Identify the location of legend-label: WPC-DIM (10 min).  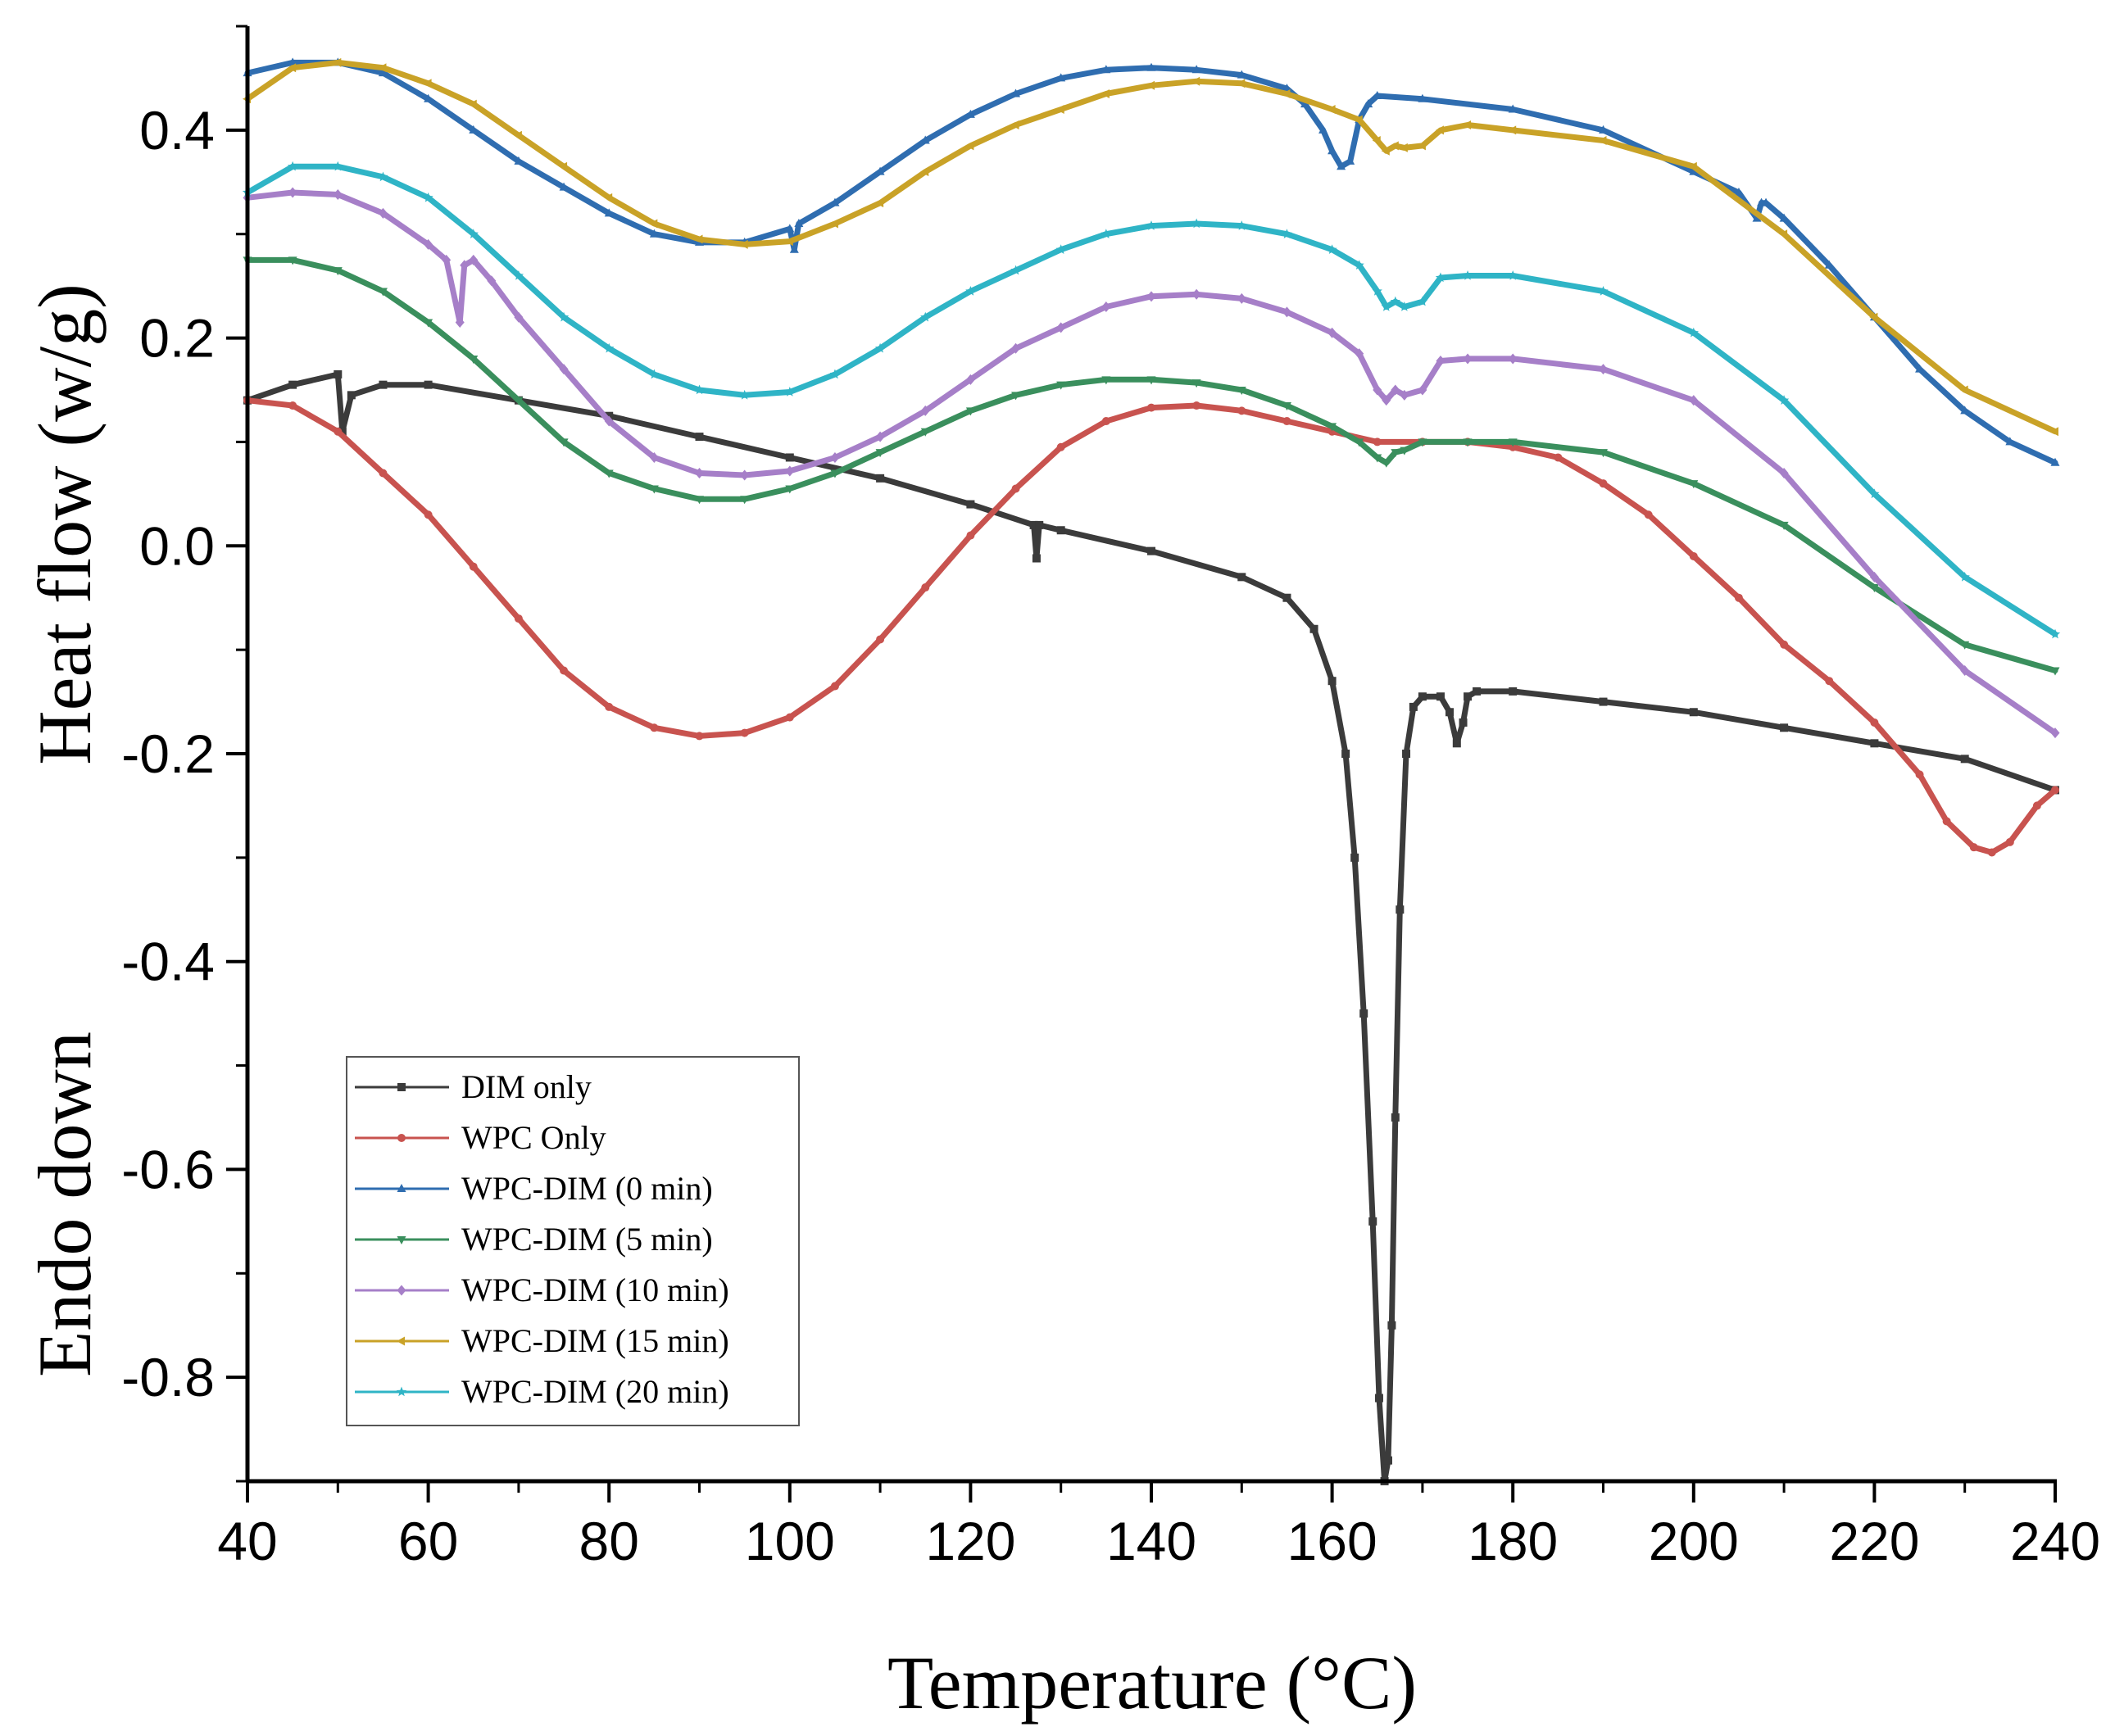
(595, 1289).